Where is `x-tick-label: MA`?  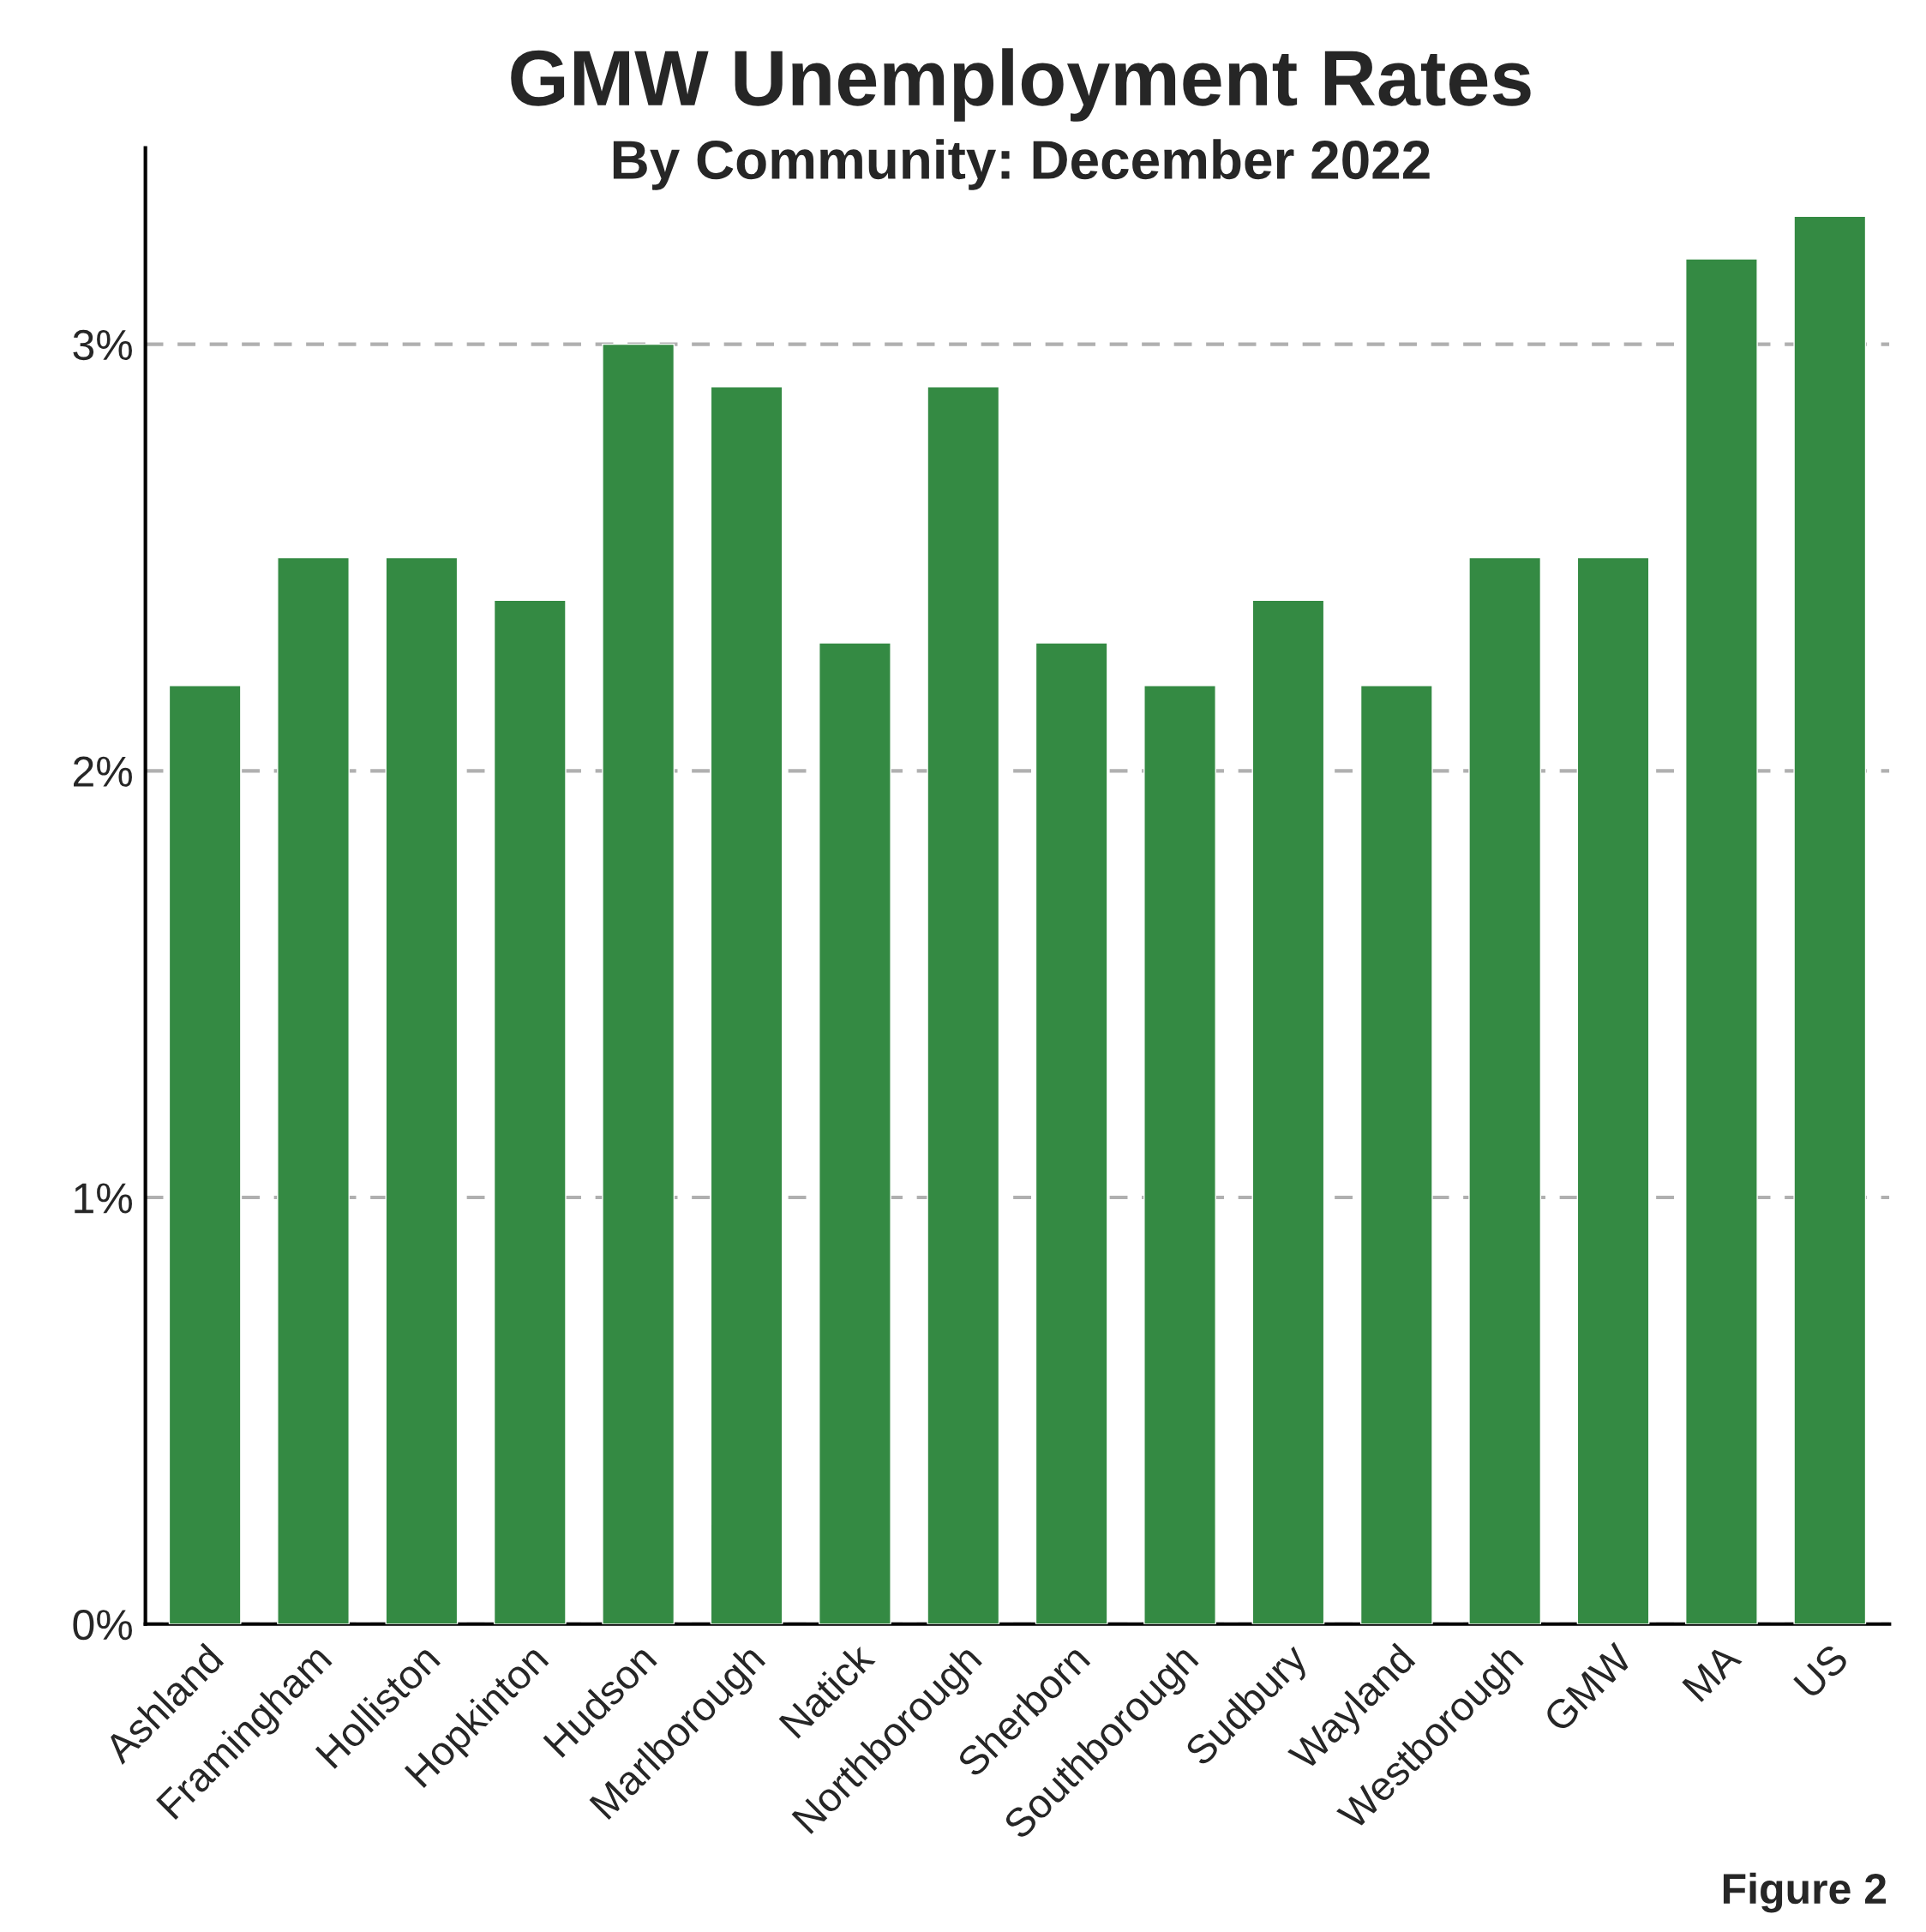 x-tick-label: MA is located at coordinates (1712, 1671).